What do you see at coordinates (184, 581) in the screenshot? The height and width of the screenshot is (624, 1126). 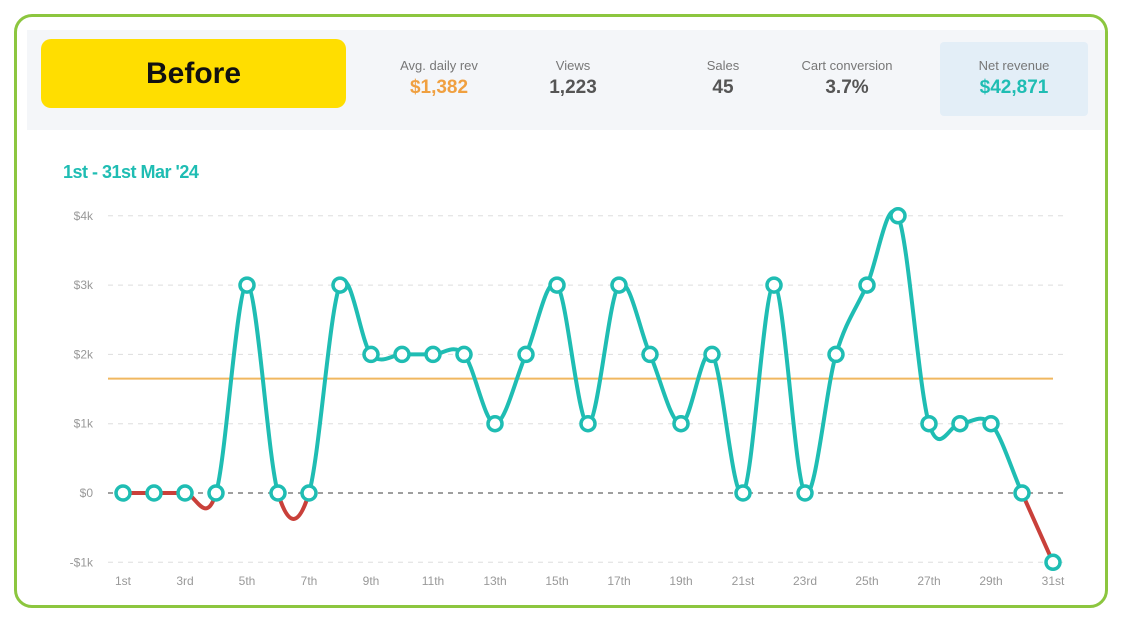 I see `x-tick-label: 3rd` at bounding box center [184, 581].